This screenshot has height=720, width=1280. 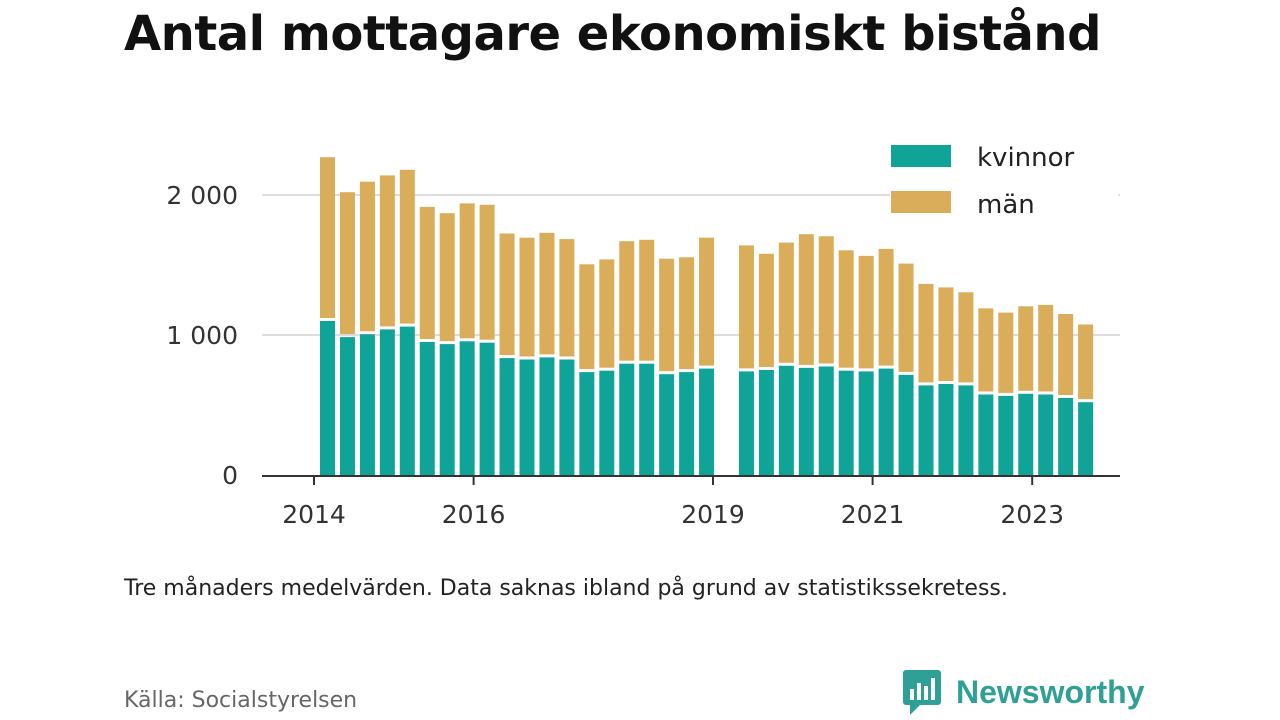 What do you see at coordinates (873, 514) in the screenshot?
I see `x-tick-label: 2021` at bounding box center [873, 514].